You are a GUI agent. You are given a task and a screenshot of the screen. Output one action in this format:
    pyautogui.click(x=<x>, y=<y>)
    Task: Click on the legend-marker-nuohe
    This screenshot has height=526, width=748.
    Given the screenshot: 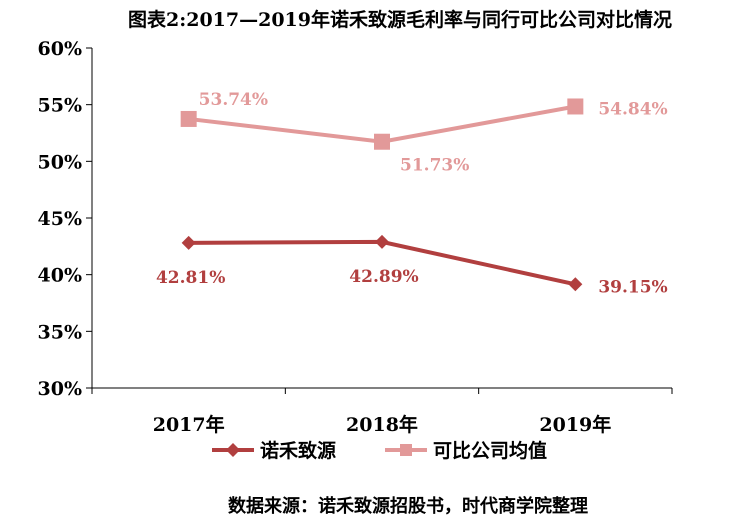 What is the action you would take?
    pyautogui.click(x=233, y=450)
    